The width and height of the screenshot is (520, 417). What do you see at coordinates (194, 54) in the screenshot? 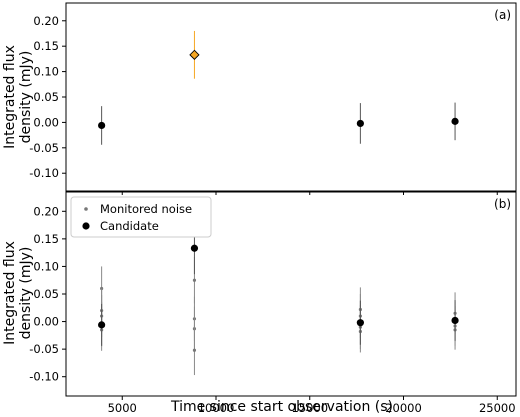
I see `data-point-diamond` at bounding box center [194, 54].